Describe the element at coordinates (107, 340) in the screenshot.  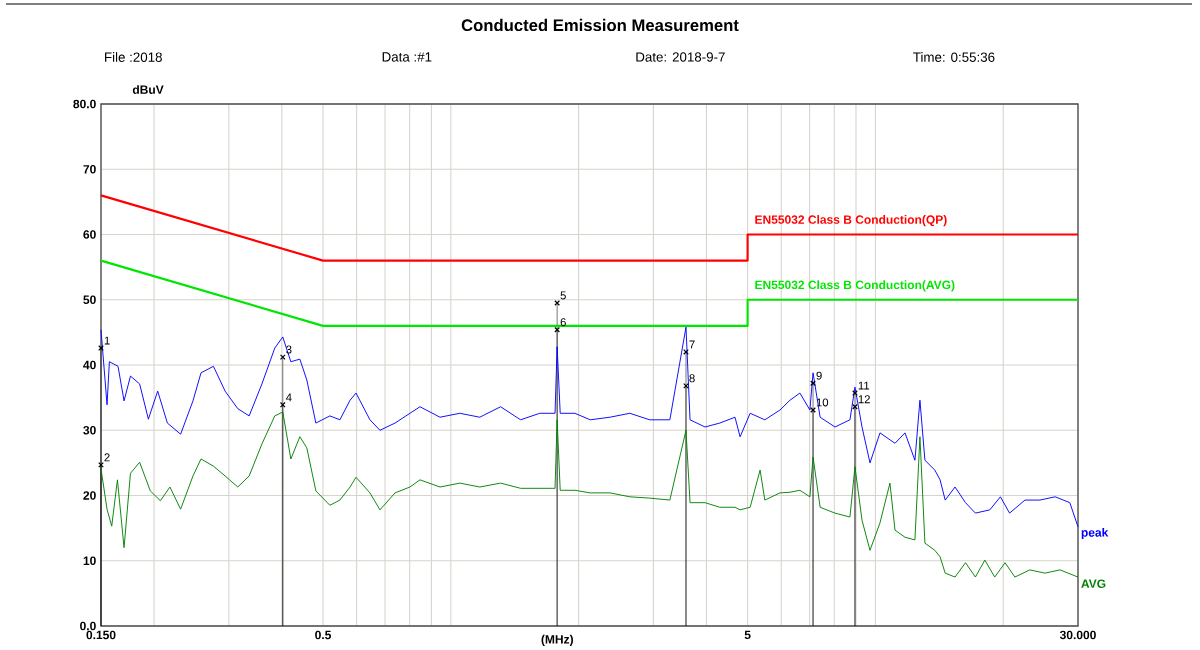
I see `annotation: 1` at that location.